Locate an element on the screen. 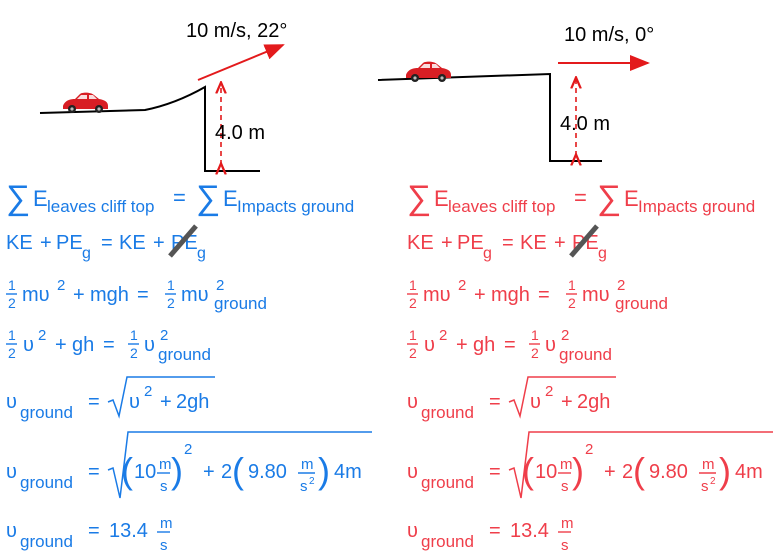 The width and height of the screenshot is (783, 559). right-cliff-diagram: 10 m/s, 0° 4.0 m is located at coordinates (515, 92).